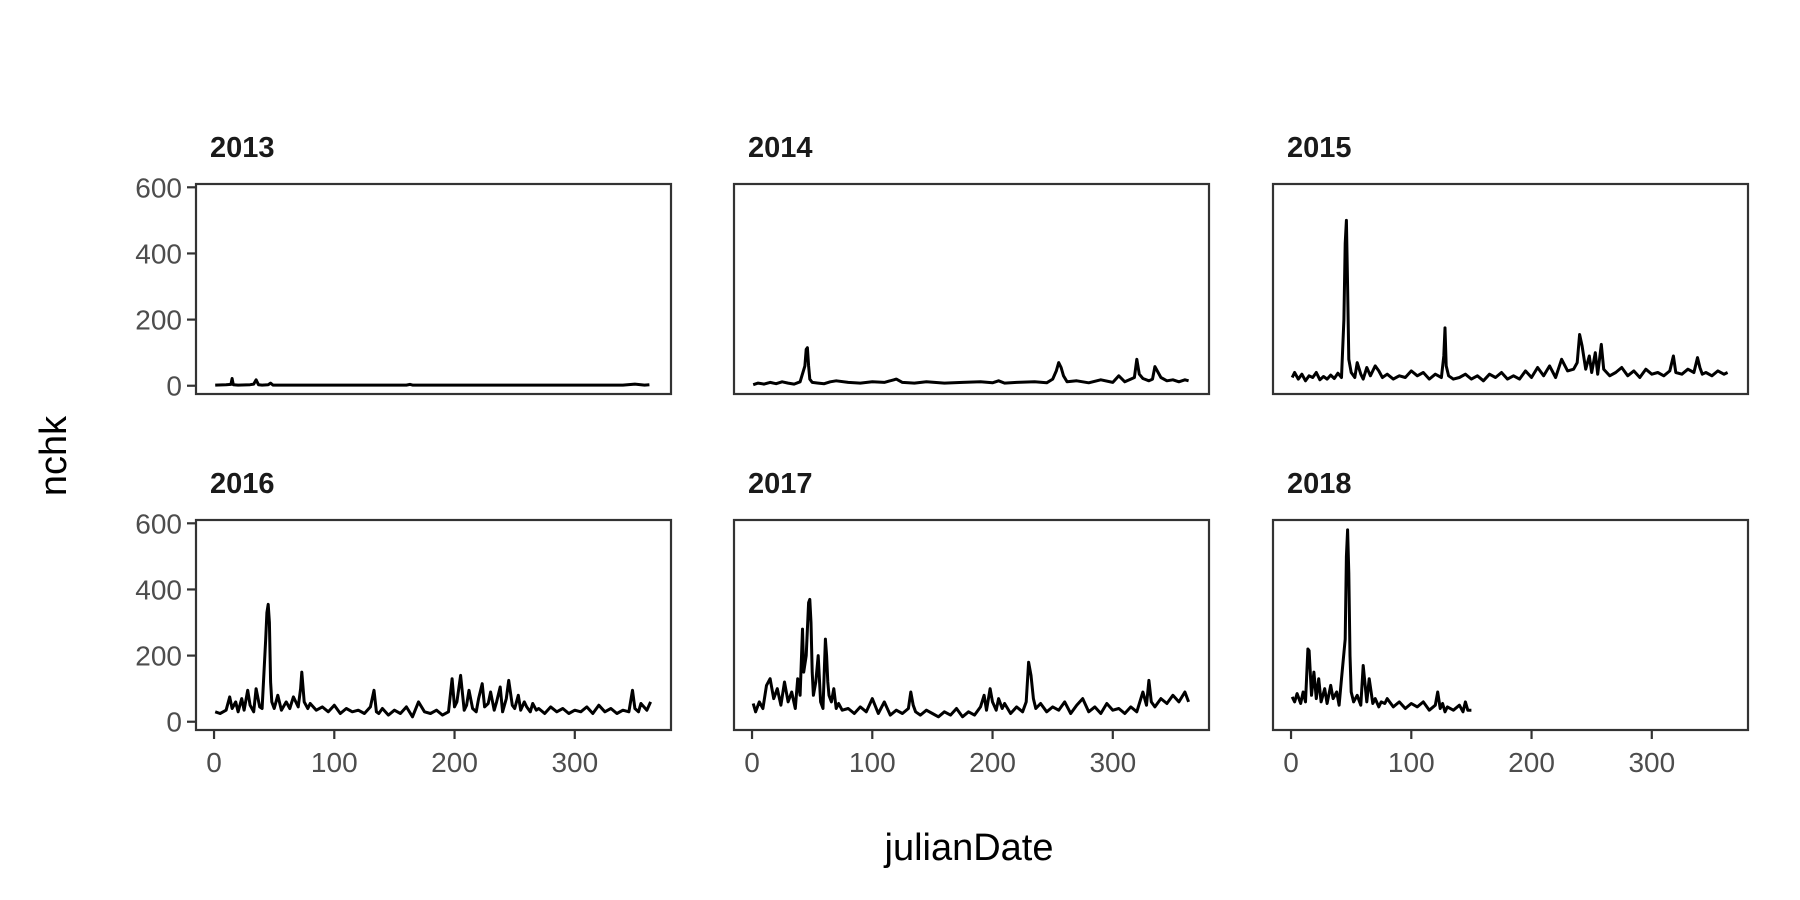 This screenshot has width=1800, height=900. What do you see at coordinates (1319, 148) in the screenshot?
I see `panel-title: 2015` at bounding box center [1319, 148].